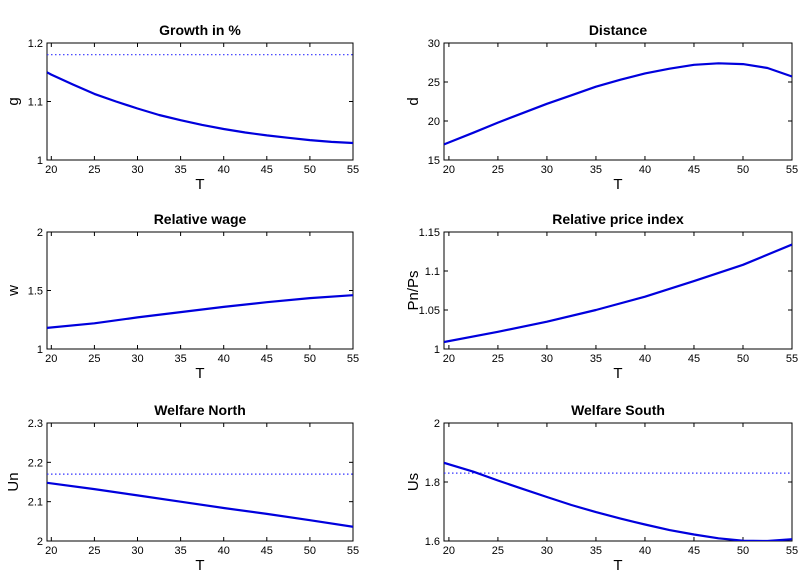  What do you see at coordinates (429, 311) in the screenshot?
I see `y-tick-label: 1.05` at bounding box center [429, 311].